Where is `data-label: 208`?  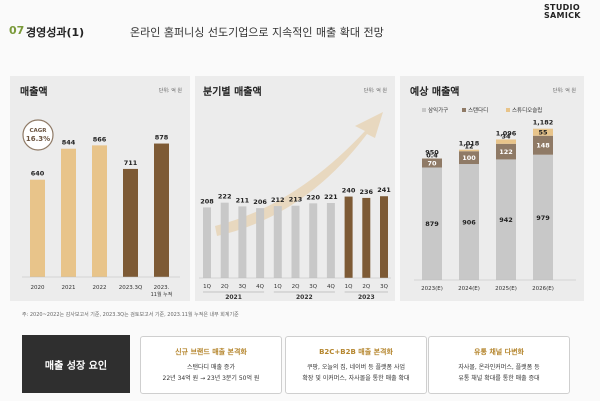 data-label: 208 is located at coordinates (207, 201).